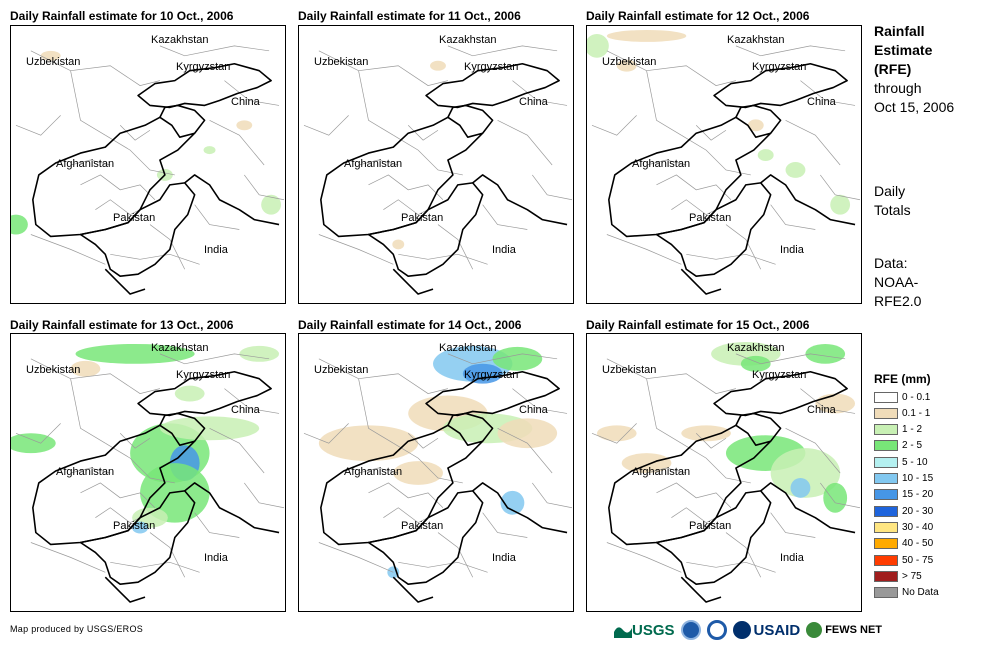  What do you see at coordinates (916, 413) in the screenshot?
I see `legend-label: 0.1 - 1` at bounding box center [916, 413].